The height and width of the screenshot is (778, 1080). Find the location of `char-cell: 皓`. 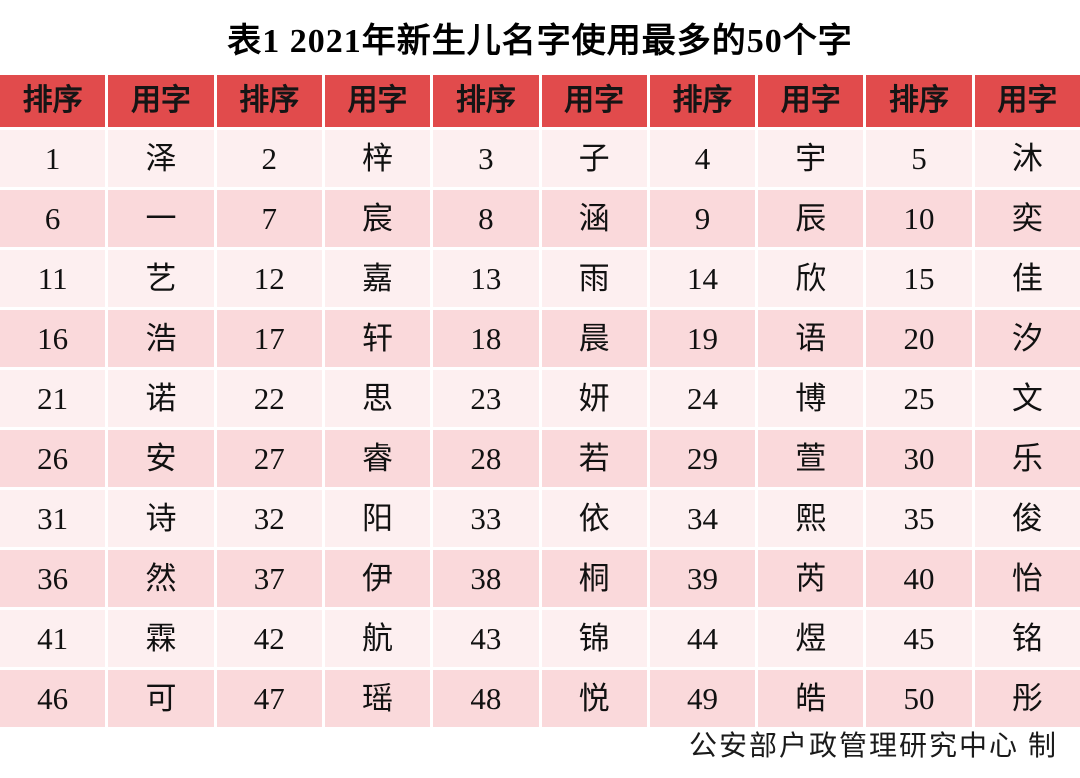

char-cell: 皓 is located at coordinates (811, 698).